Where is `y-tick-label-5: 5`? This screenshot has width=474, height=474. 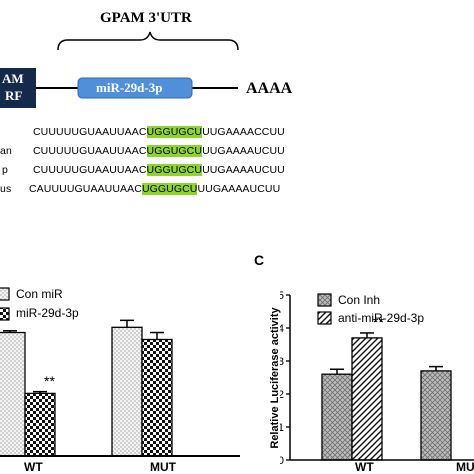 y-tick-label-5: 5 is located at coordinates (282, 296).